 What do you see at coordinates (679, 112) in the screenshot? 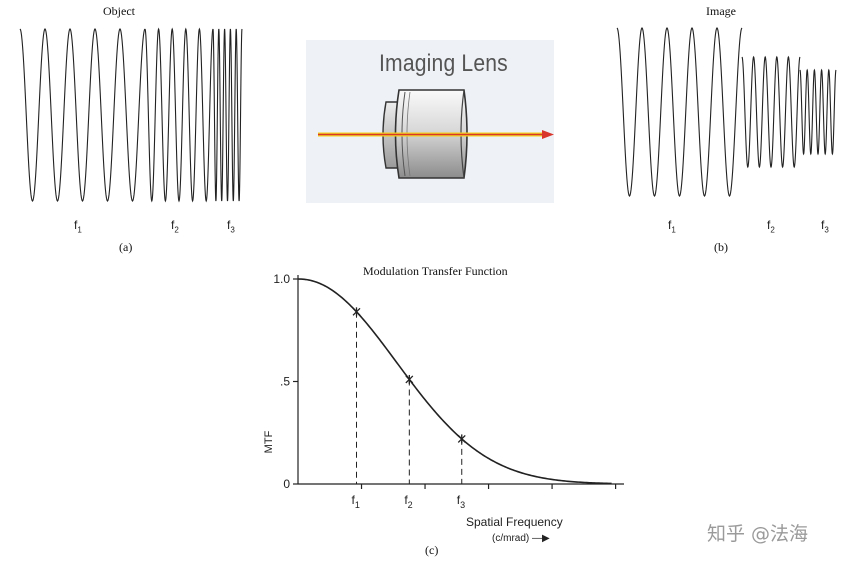
I see `image-f1-wave` at bounding box center [679, 112].